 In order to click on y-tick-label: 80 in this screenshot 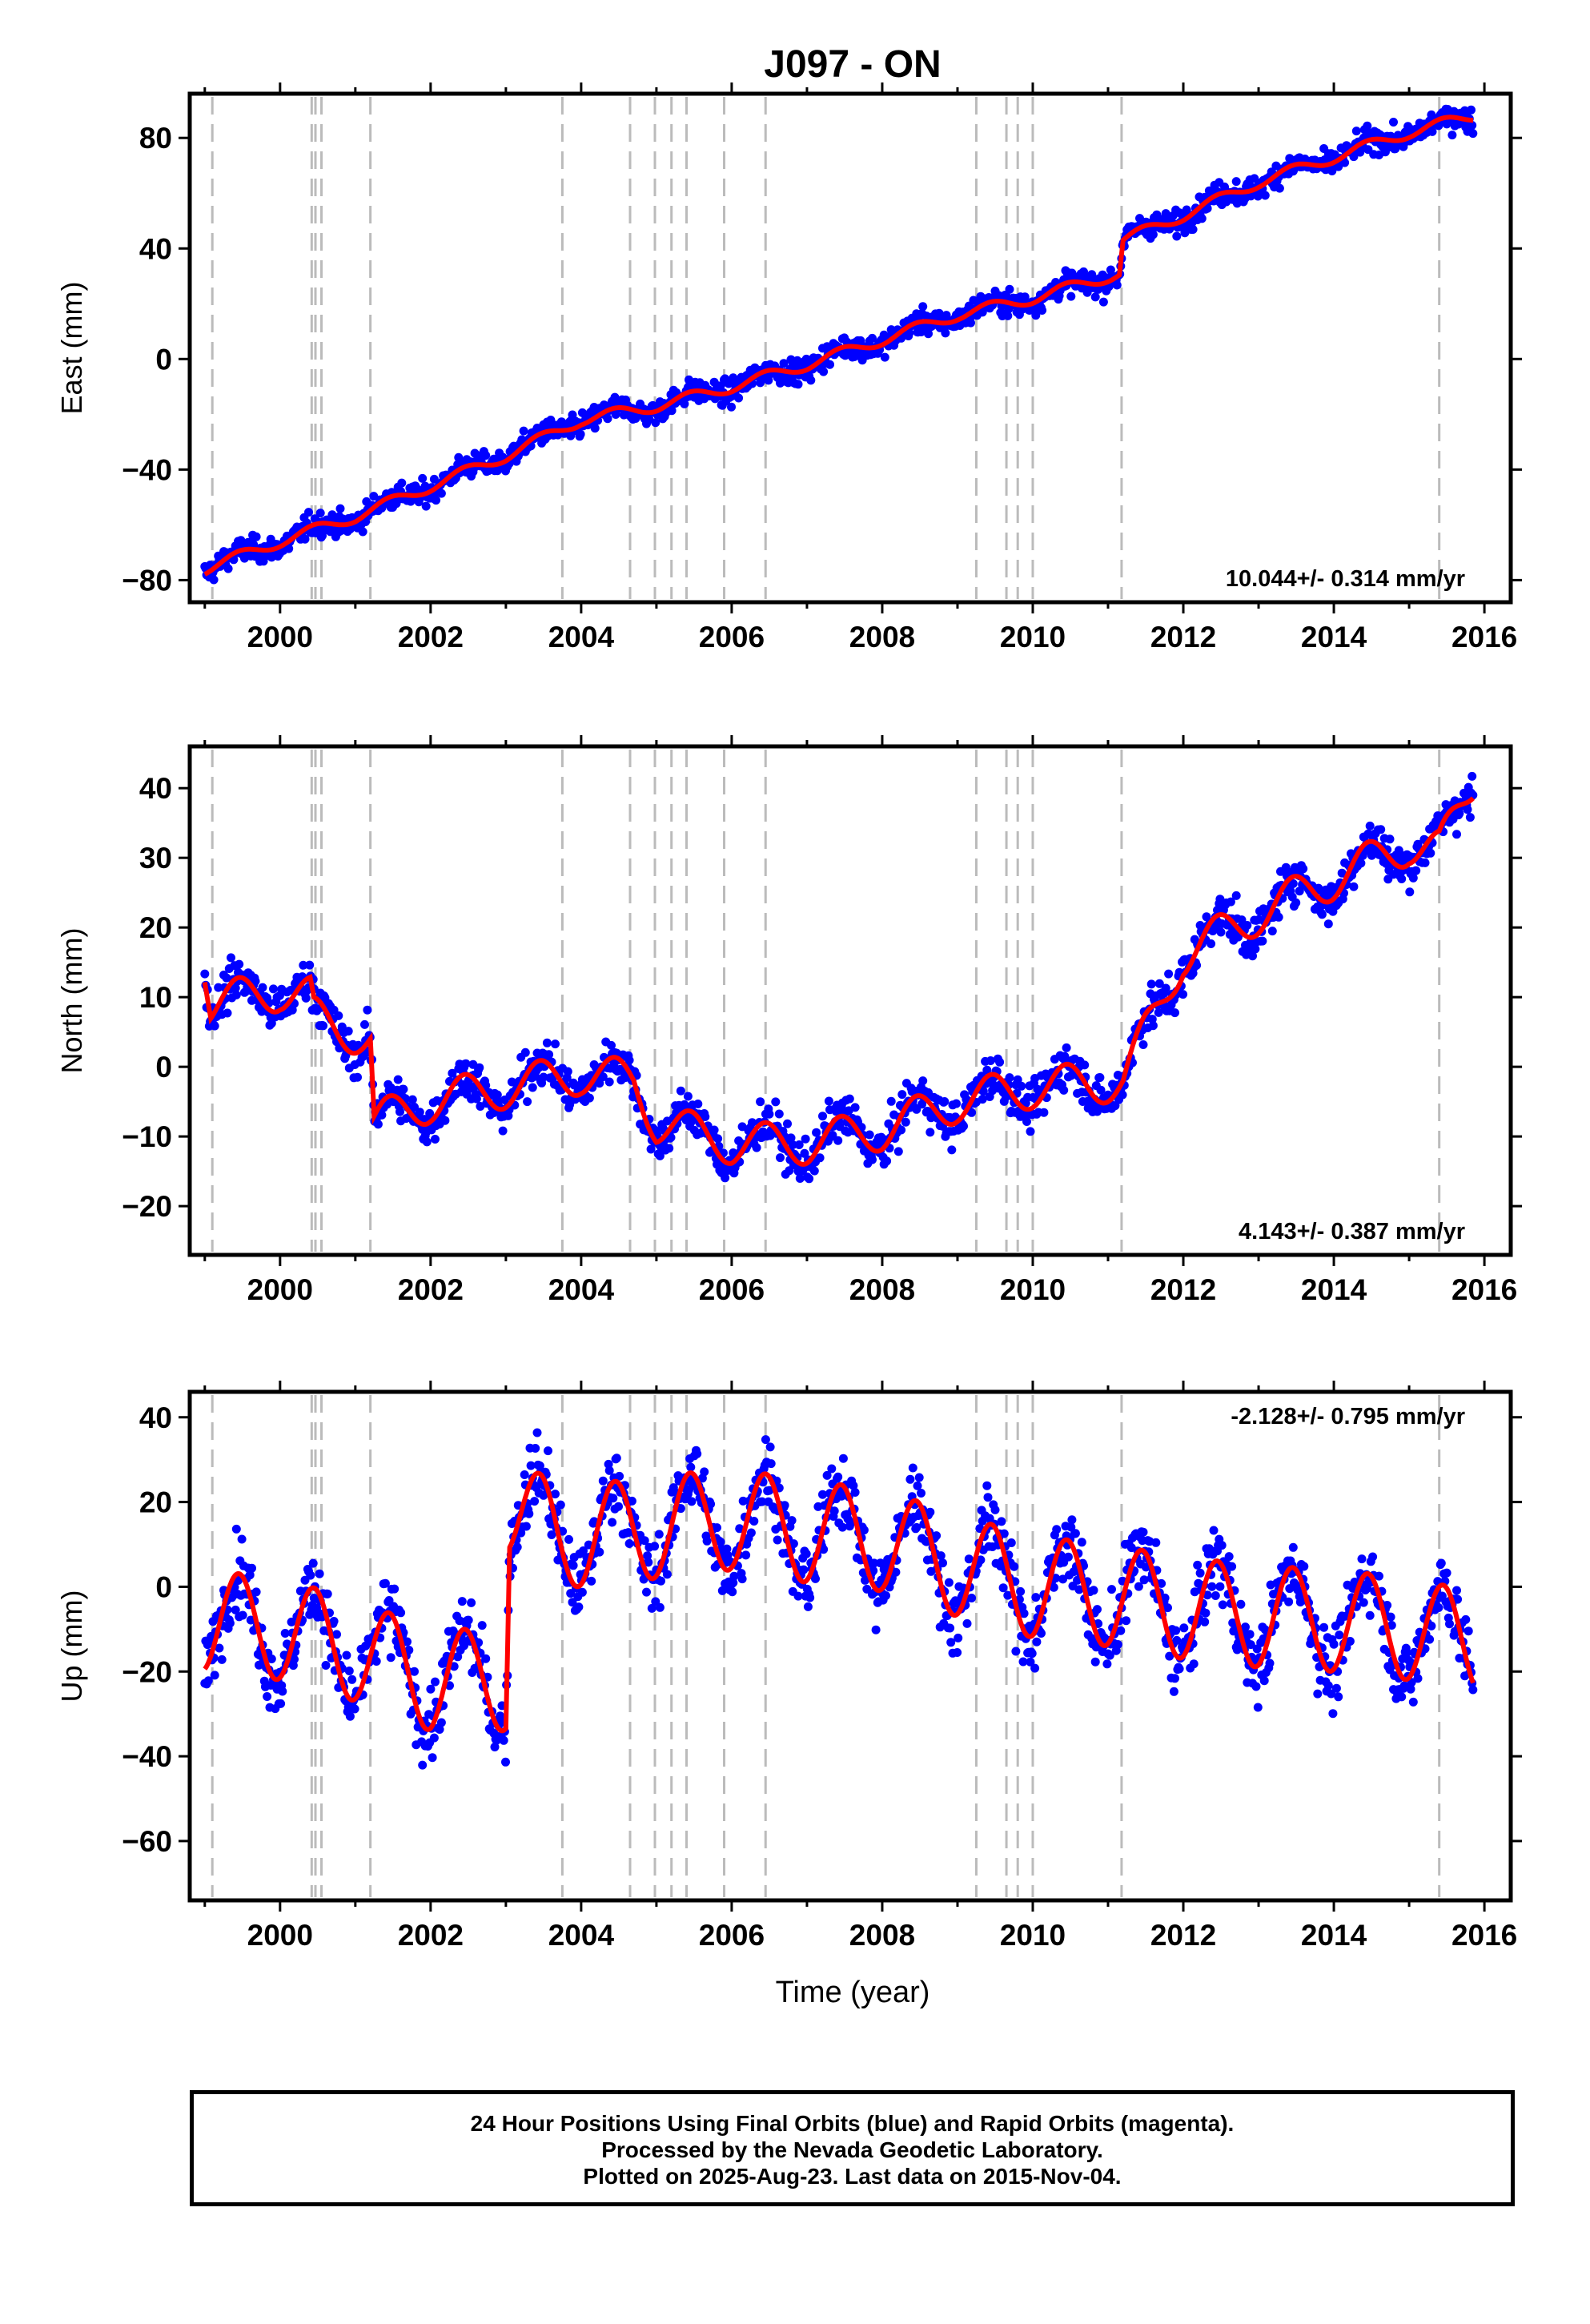, I will do `click(155, 138)`.